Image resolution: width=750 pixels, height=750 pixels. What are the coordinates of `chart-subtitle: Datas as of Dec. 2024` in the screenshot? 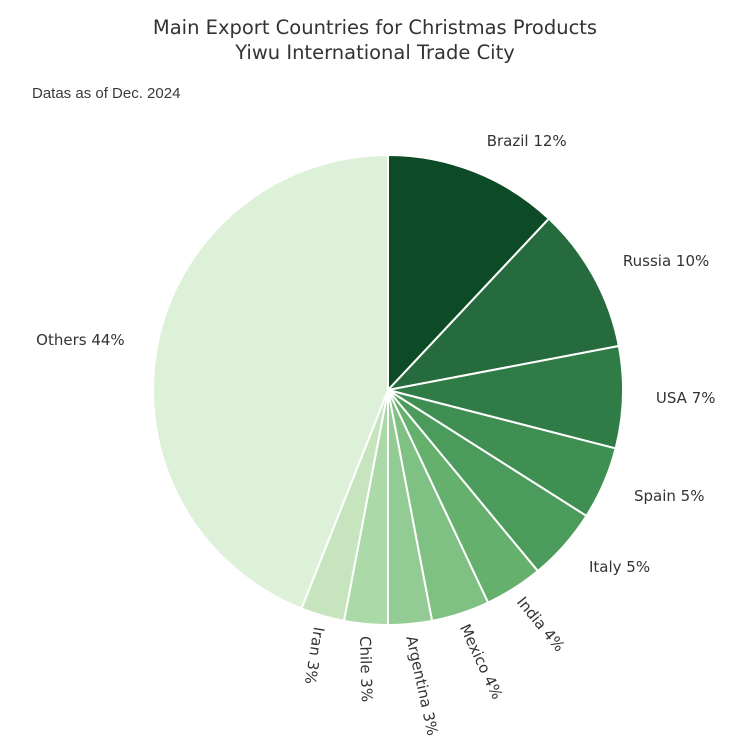 It's located at (106, 93).